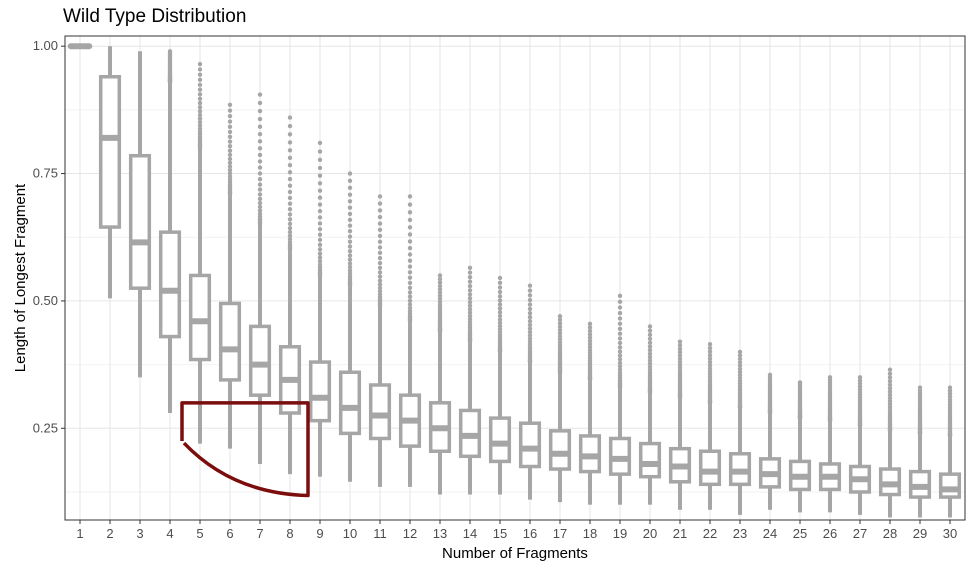 The width and height of the screenshot is (975, 570). What do you see at coordinates (710, 533) in the screenshot?
I see `x-tick-label: 22` at bounding box center [710, 533].